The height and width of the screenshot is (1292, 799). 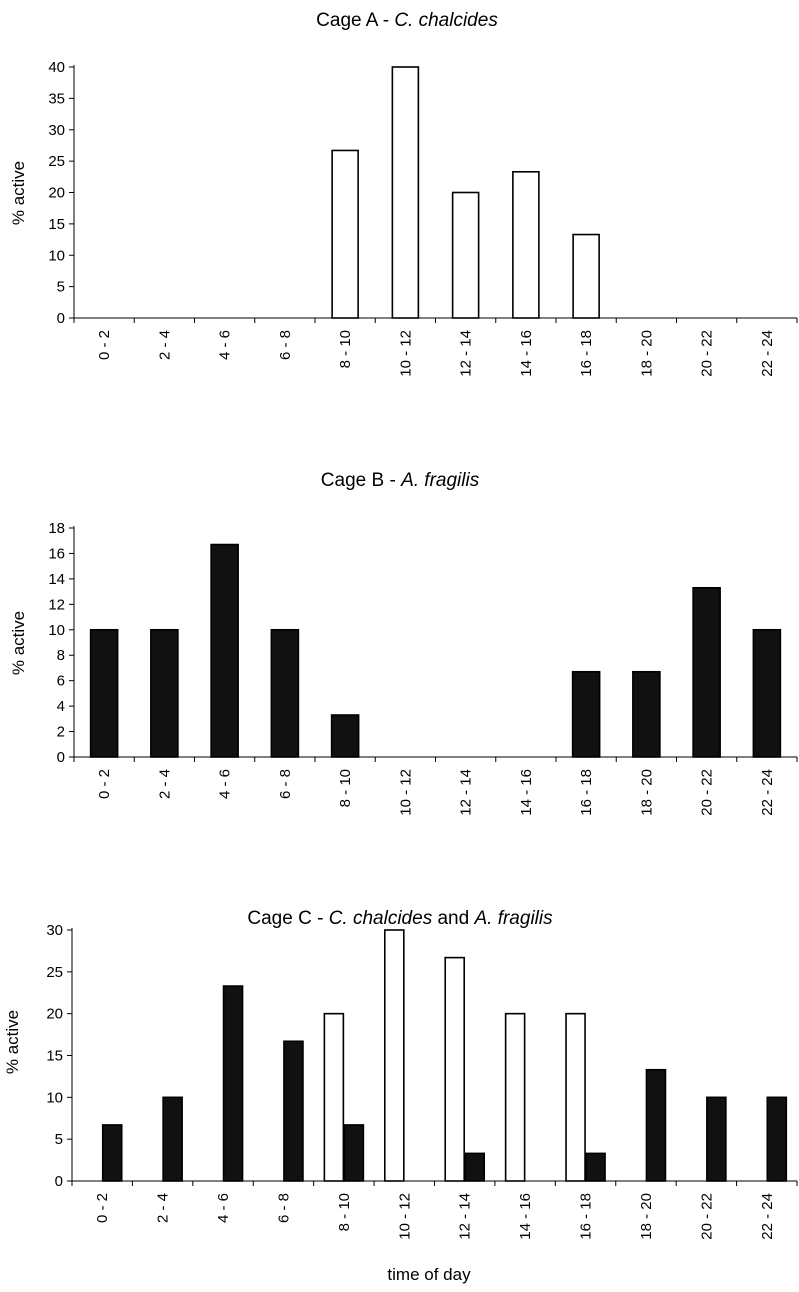 I want to click on y-tick-label: 6, so click(x=61, y=681).